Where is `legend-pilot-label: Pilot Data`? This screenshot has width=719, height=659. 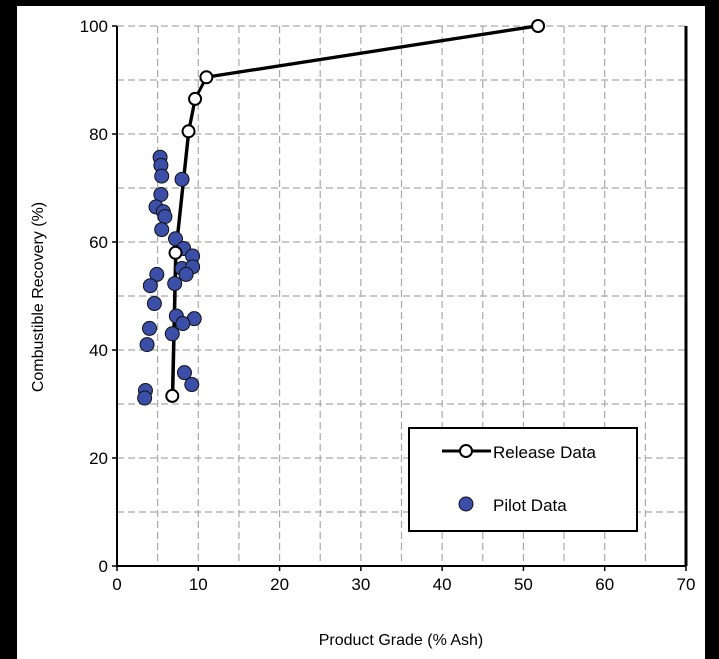
legend-pilot-label: Pilot Data is located at coordinates (530, 505).